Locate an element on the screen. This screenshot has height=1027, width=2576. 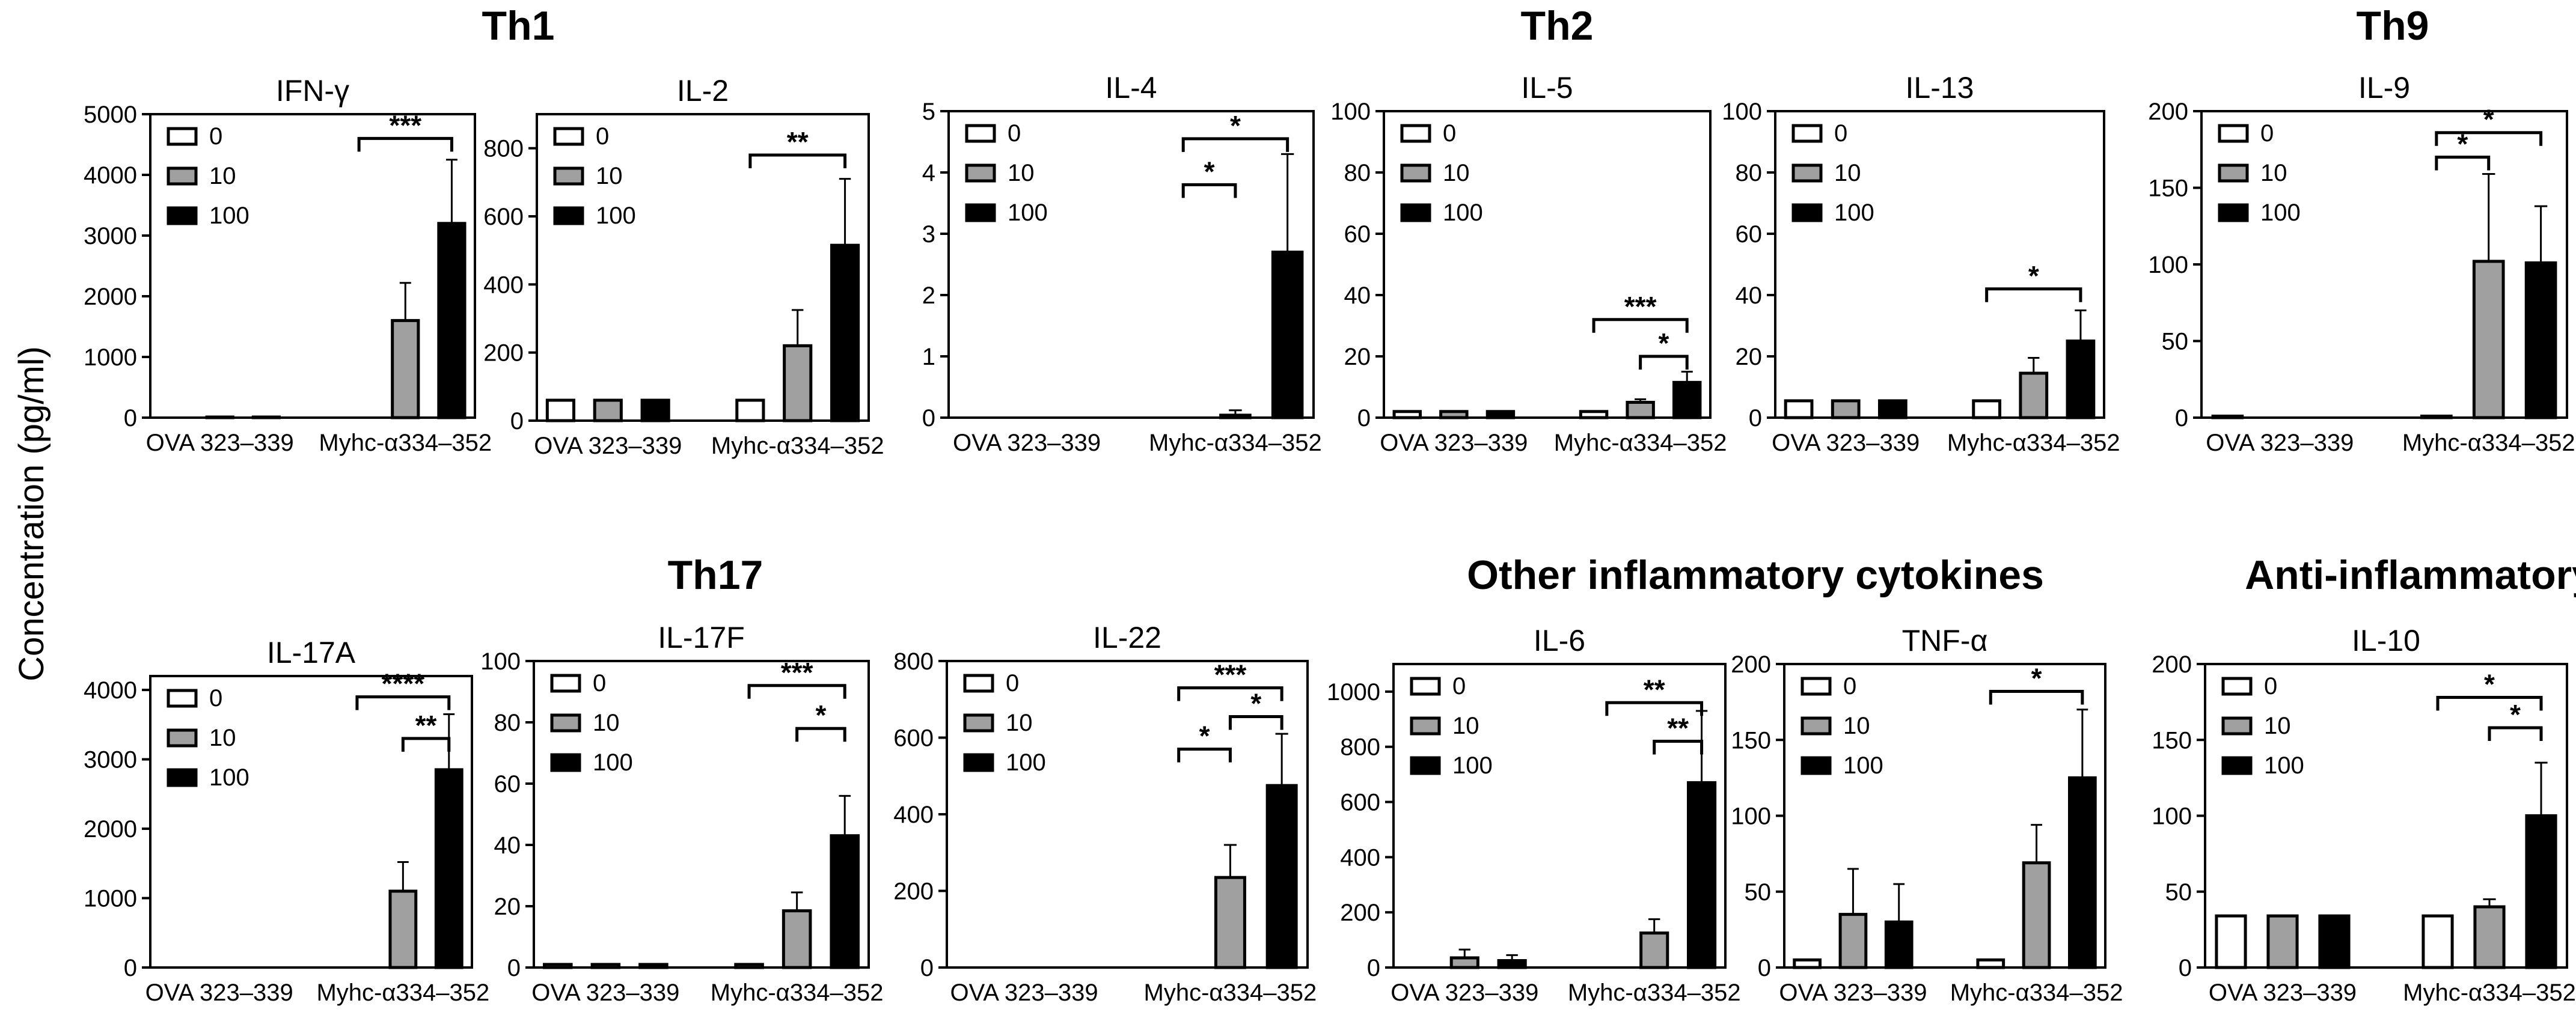
y-tick-label: 4000 is located at coordinates (110, 176).